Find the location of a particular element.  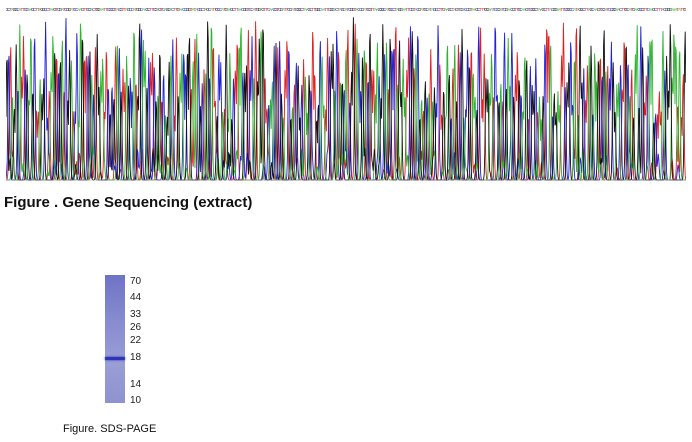

mw-marker-18: 18 is located at coordinates (136, 357).